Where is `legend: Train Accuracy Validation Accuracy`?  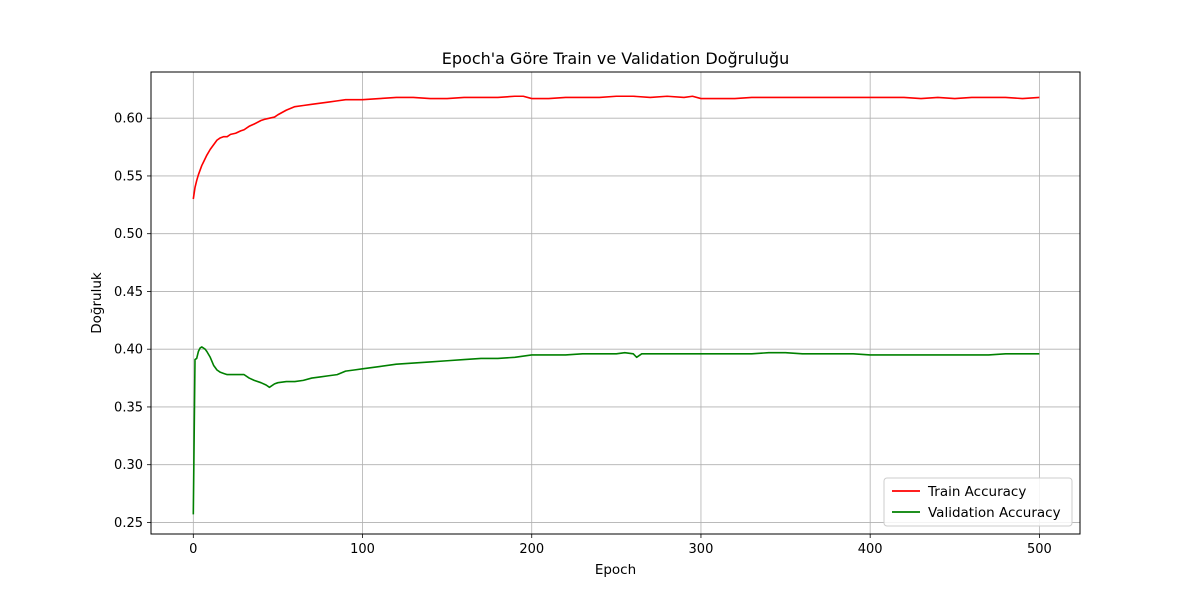
legend: Train Accuracy Validation Accuracy is located at coordinates (978, 502).